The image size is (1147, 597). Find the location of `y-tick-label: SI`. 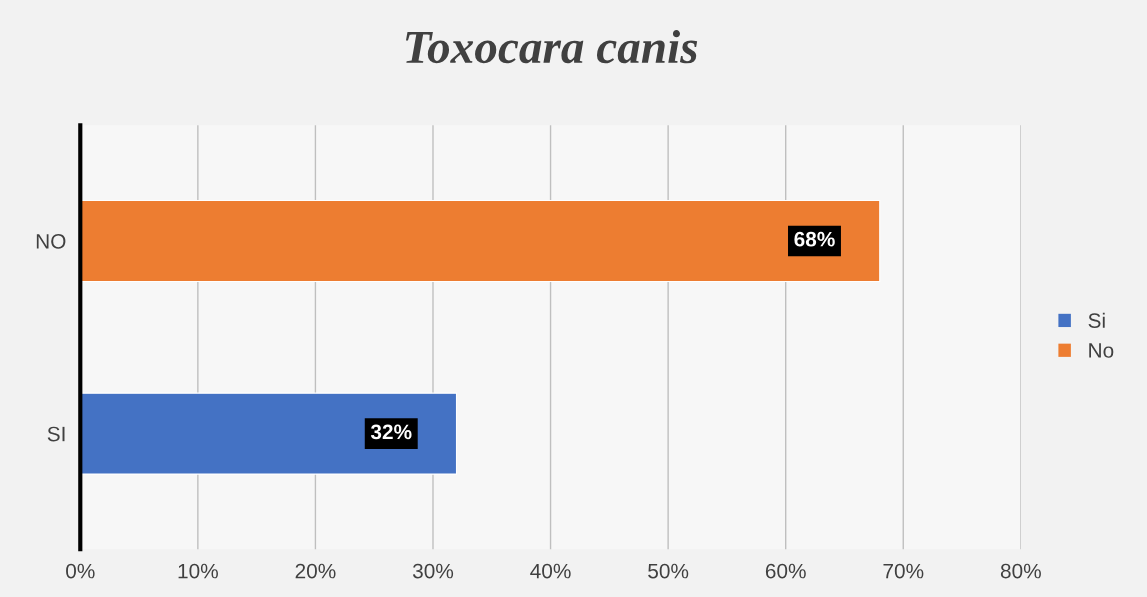

y-tick-label: SI is located at coordinates (56, 434).